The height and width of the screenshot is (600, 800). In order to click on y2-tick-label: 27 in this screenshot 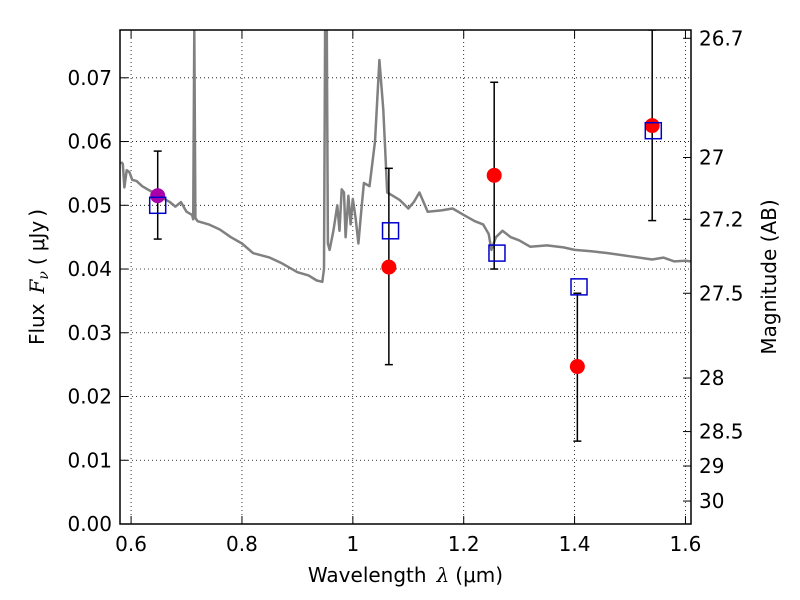, I will do `click(711, 157)`.